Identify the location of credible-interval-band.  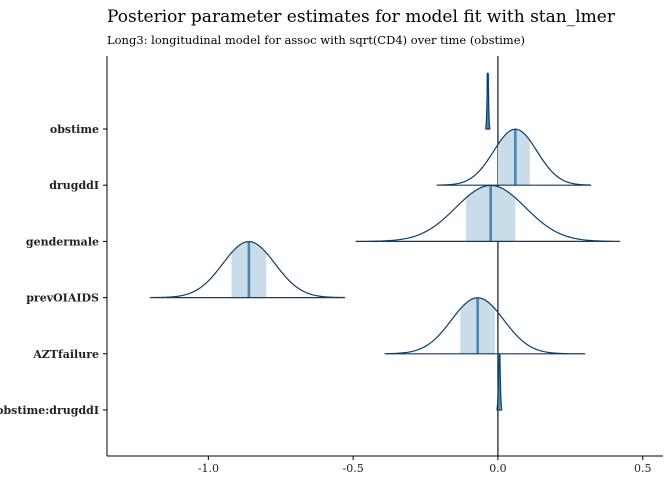
(513, 157).